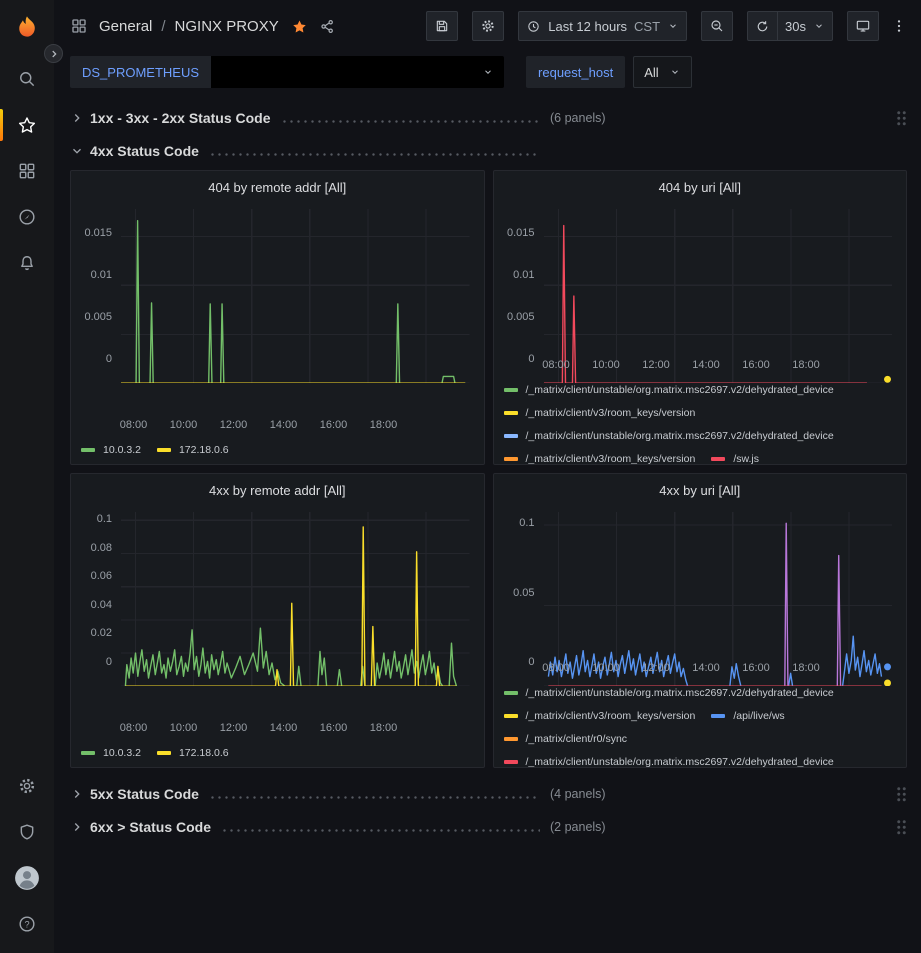 The image size is (921, 953). What do you see at coordinates (576, 72) in the screenshot?
I see `variable-label-request-host: request_host` at bounding box center [576, 72].